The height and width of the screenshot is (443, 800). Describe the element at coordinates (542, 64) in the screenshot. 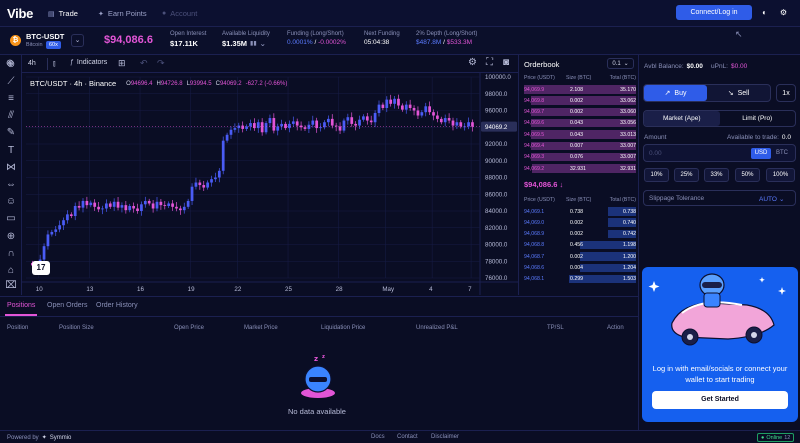

I see `orderbook-title: Orderbook` at that location.